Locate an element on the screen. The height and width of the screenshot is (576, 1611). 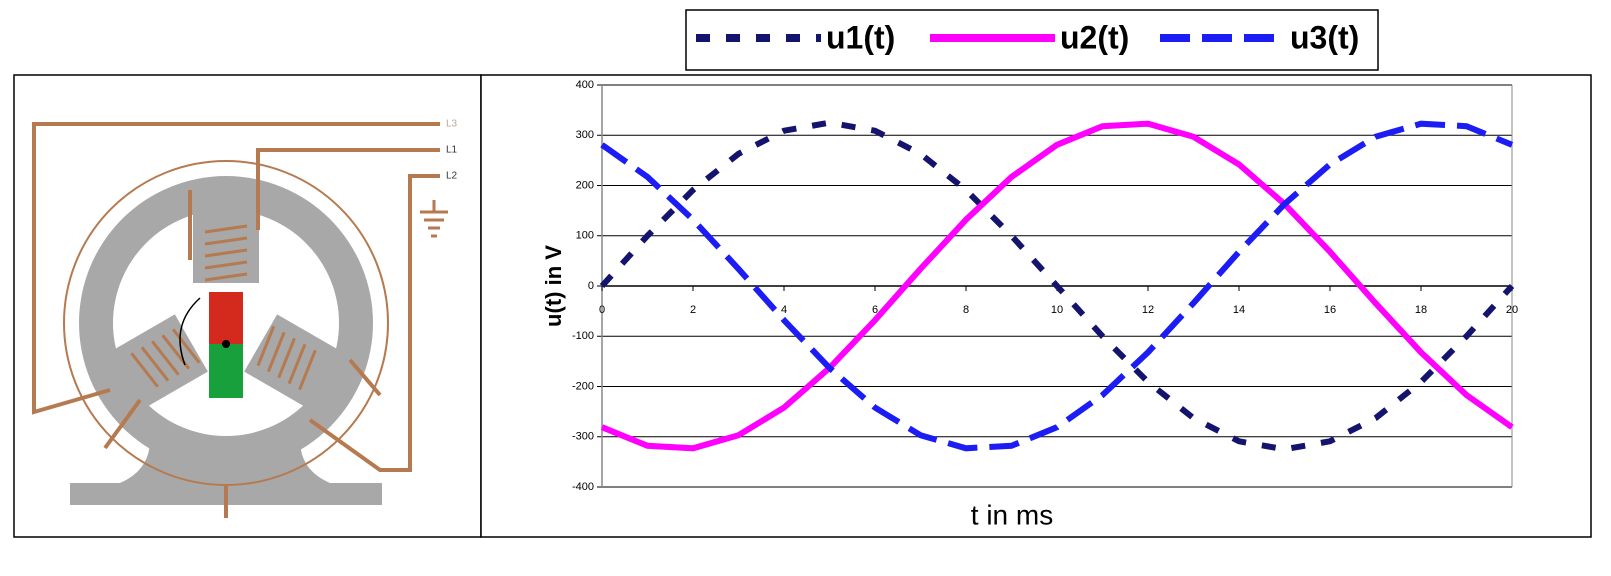
x-axis-title: t in ms is located at coordinates (1012, 514).